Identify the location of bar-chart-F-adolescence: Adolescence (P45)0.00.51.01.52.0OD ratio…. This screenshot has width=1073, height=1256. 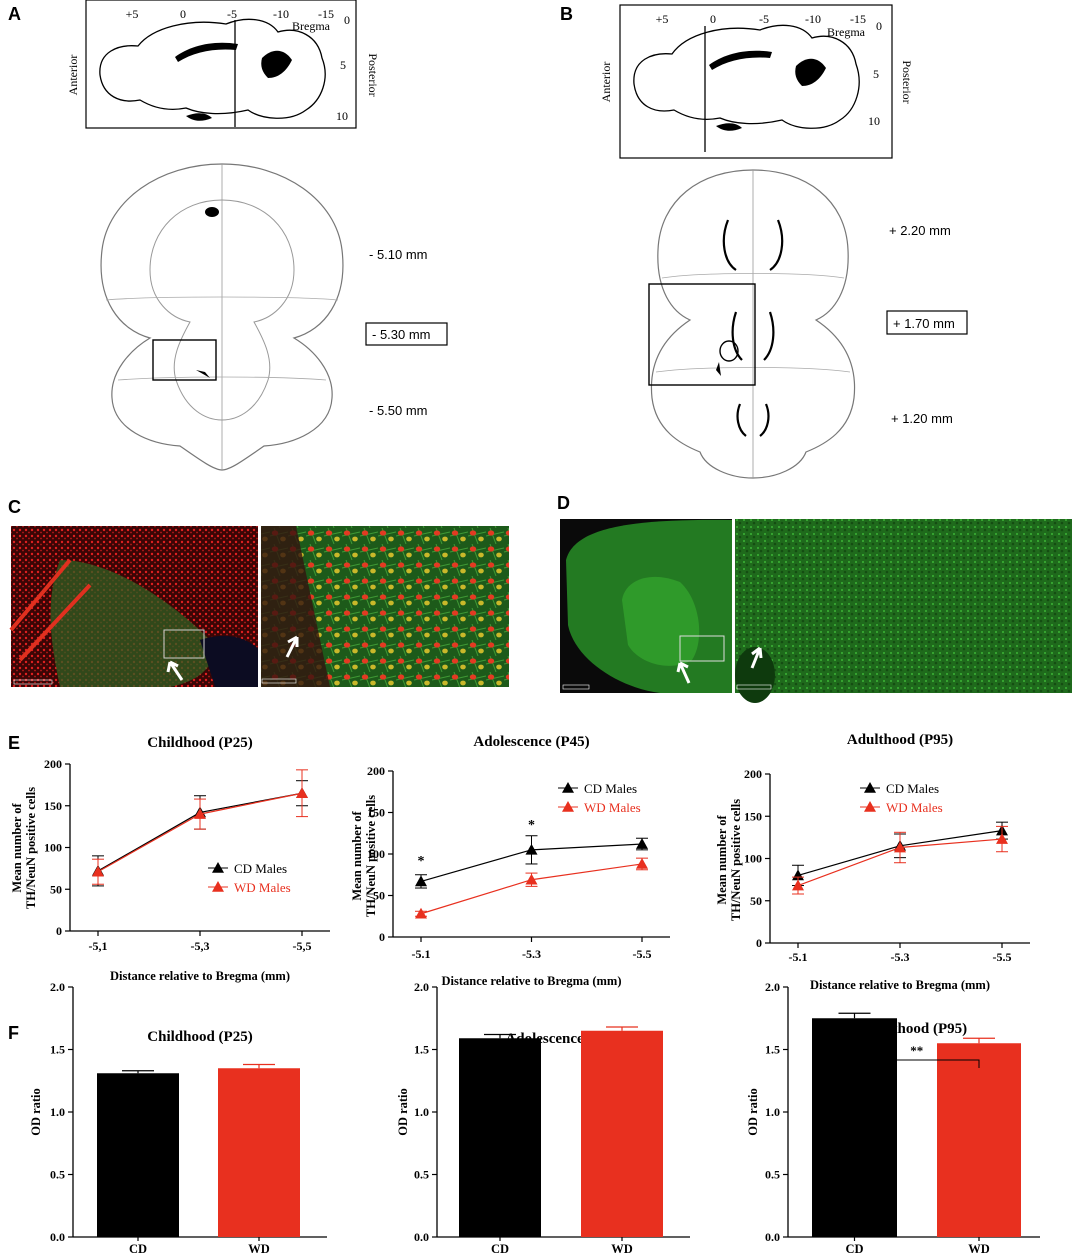
(543, 1118).